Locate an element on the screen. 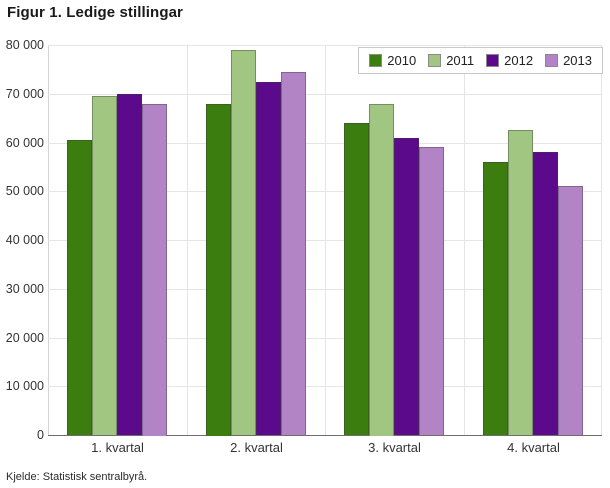 Image resolution: width=610 pixels, height=488 pixels. legend-item-2011: 2011 is located at coordinates (451, 60).